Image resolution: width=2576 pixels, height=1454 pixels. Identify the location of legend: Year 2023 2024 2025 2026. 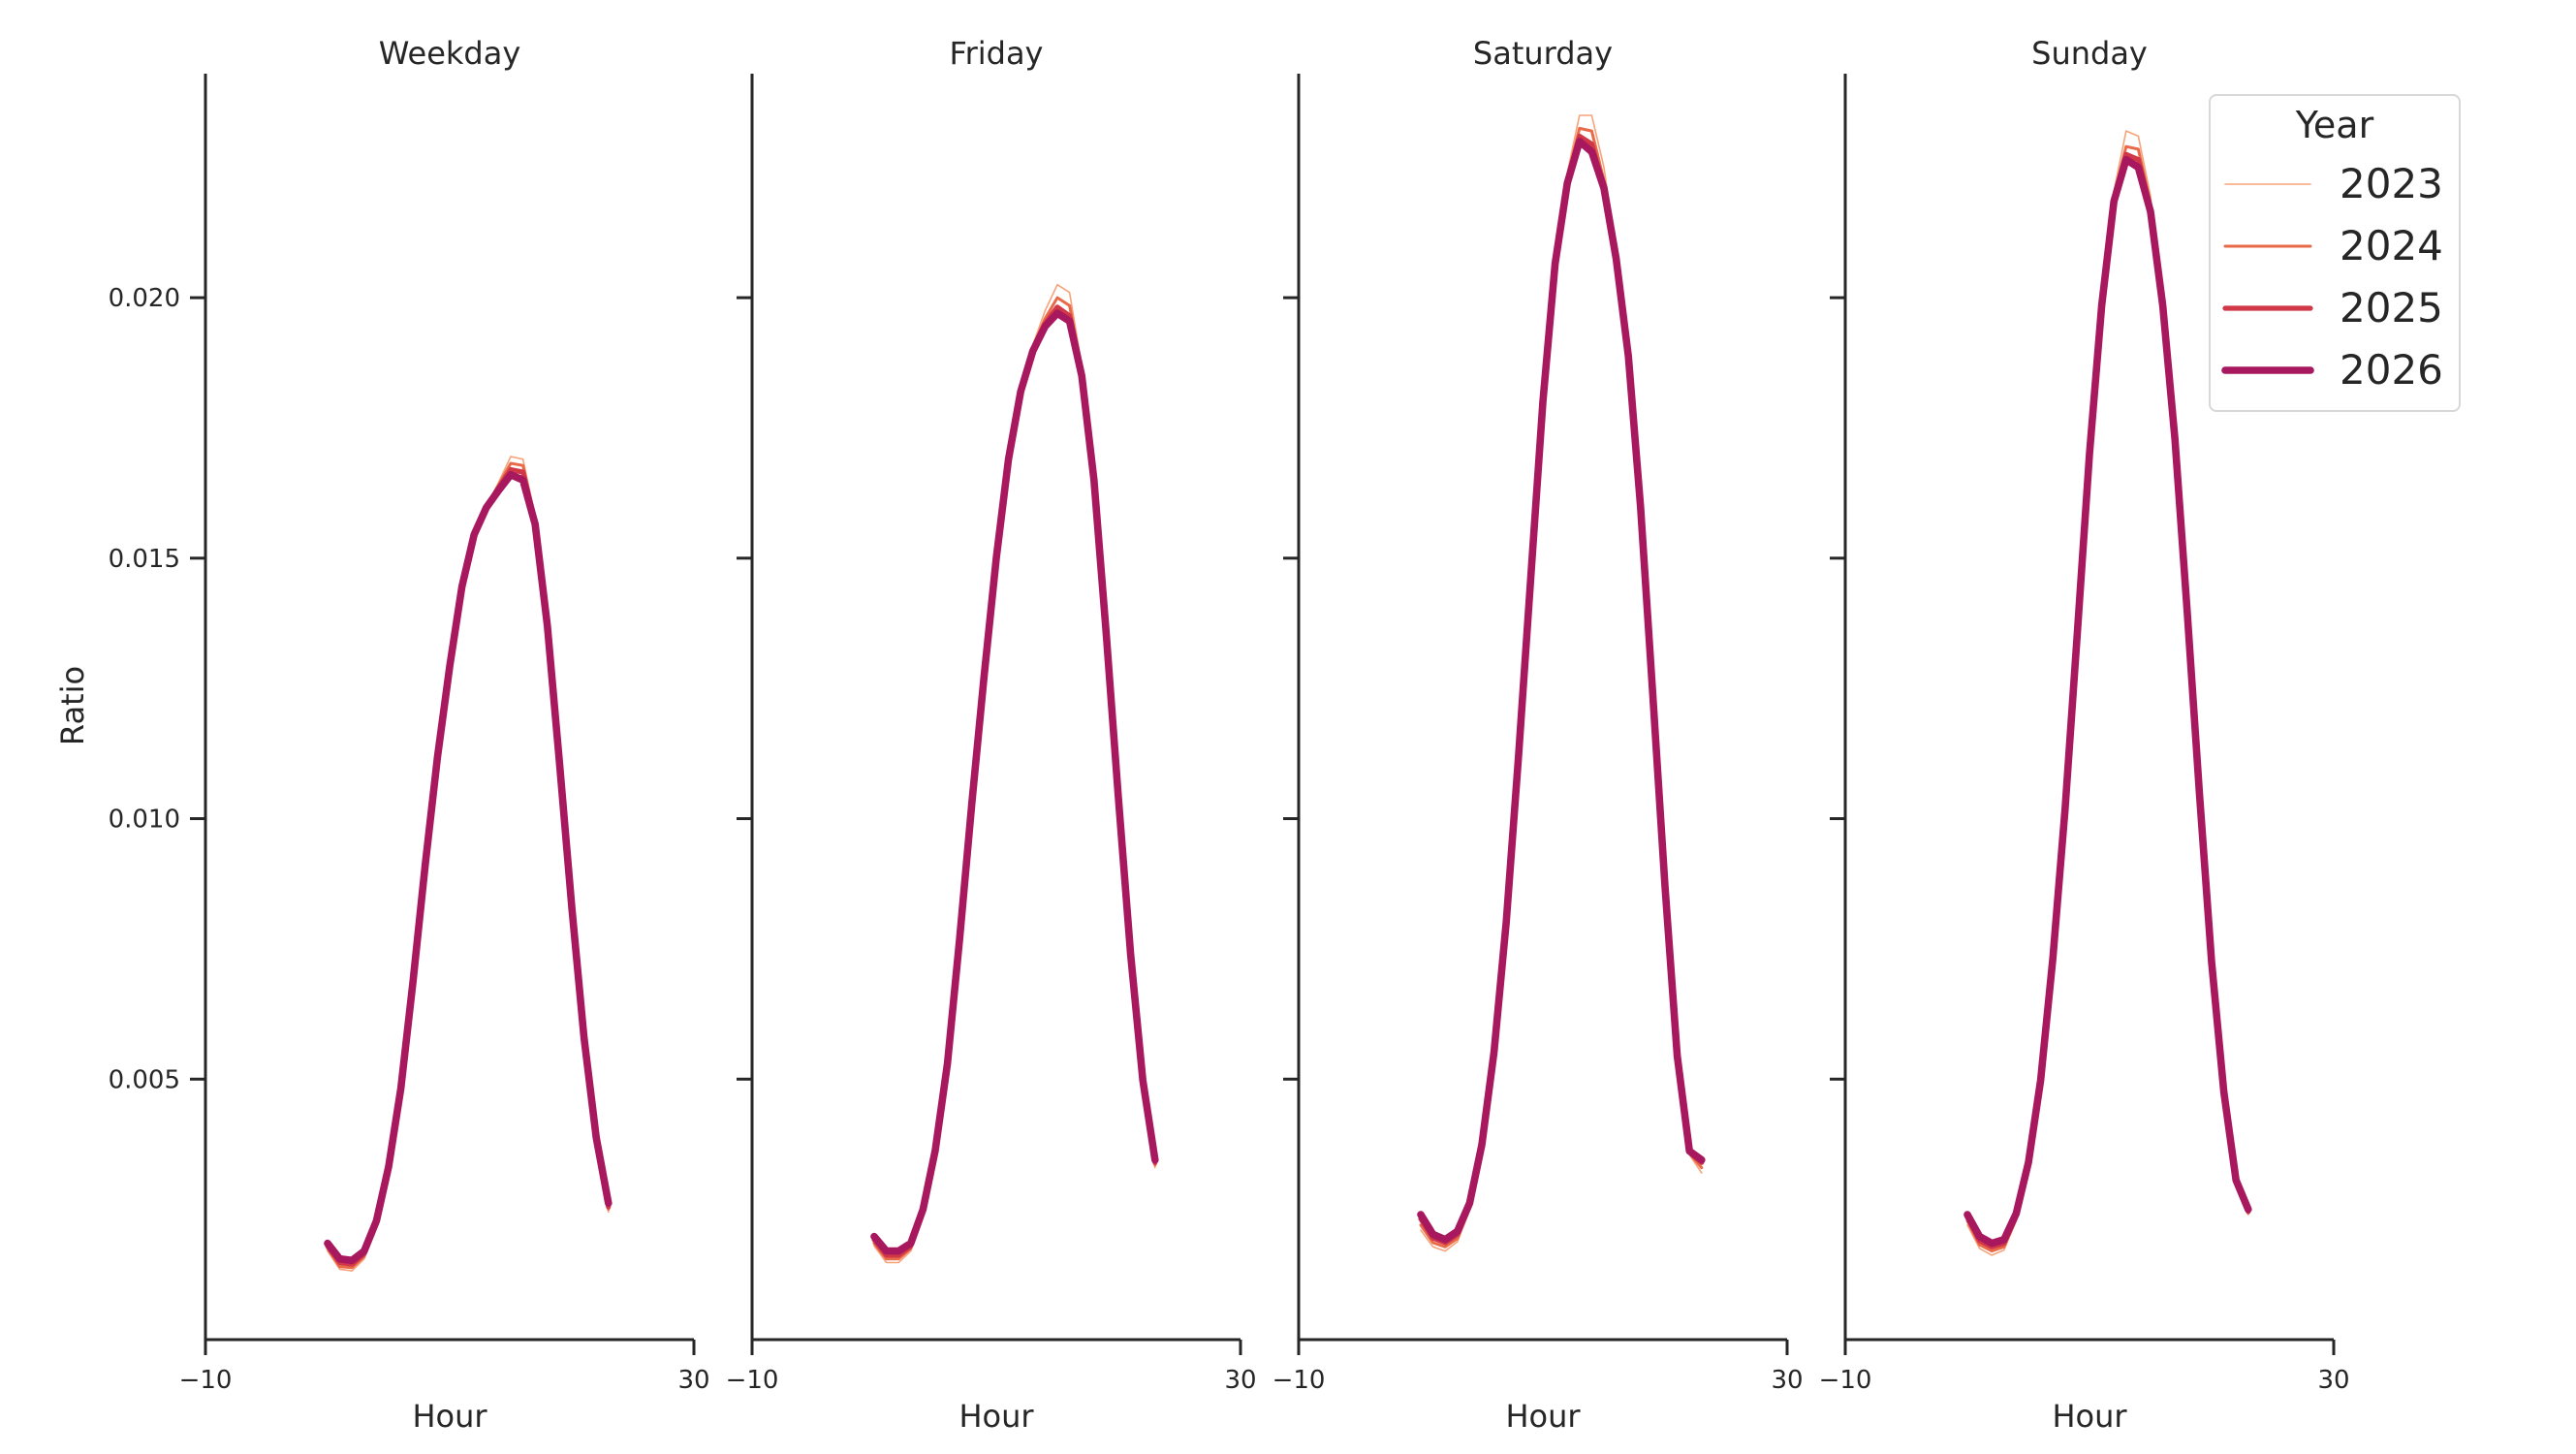
(2335, 253).